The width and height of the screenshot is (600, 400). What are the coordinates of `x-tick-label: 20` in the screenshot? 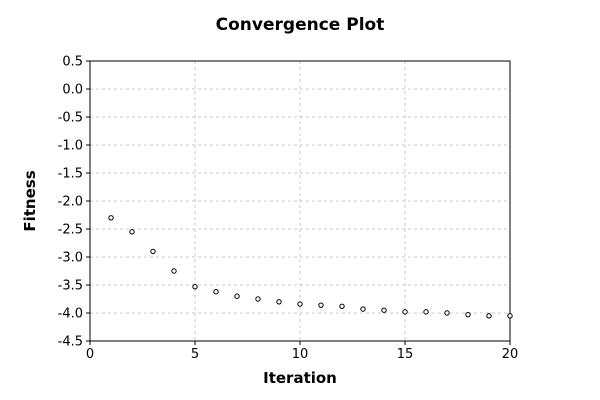 It's located at (510, 354).